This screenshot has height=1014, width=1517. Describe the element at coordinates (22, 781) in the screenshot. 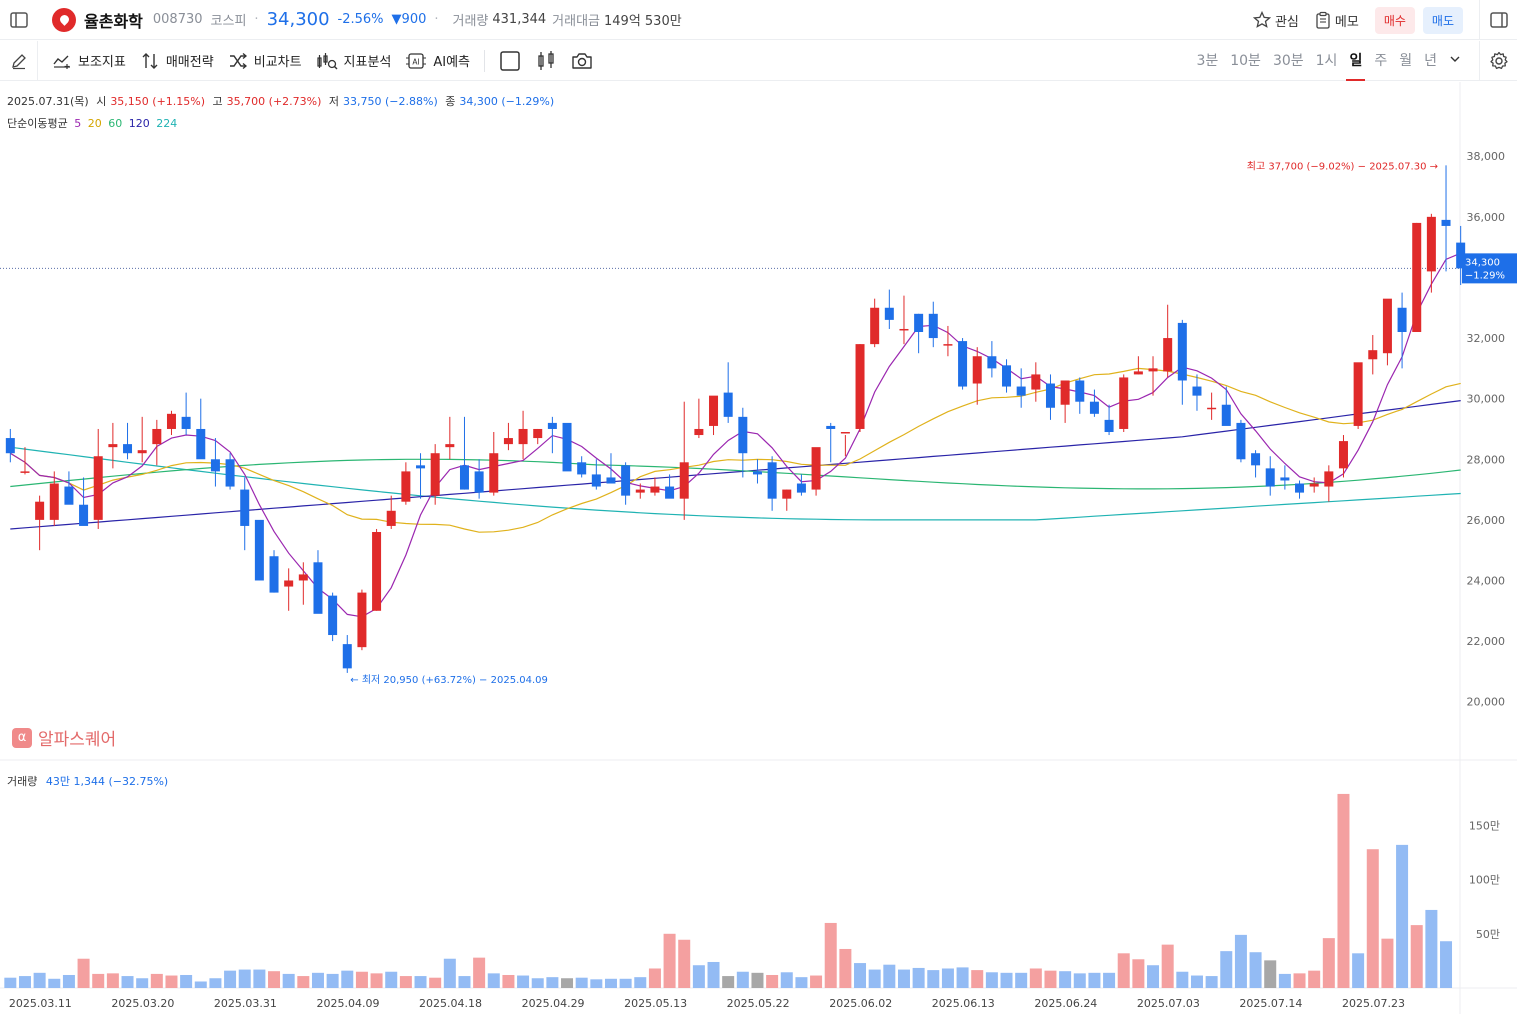

I see `volume-legend-label: 거래량` at that location.